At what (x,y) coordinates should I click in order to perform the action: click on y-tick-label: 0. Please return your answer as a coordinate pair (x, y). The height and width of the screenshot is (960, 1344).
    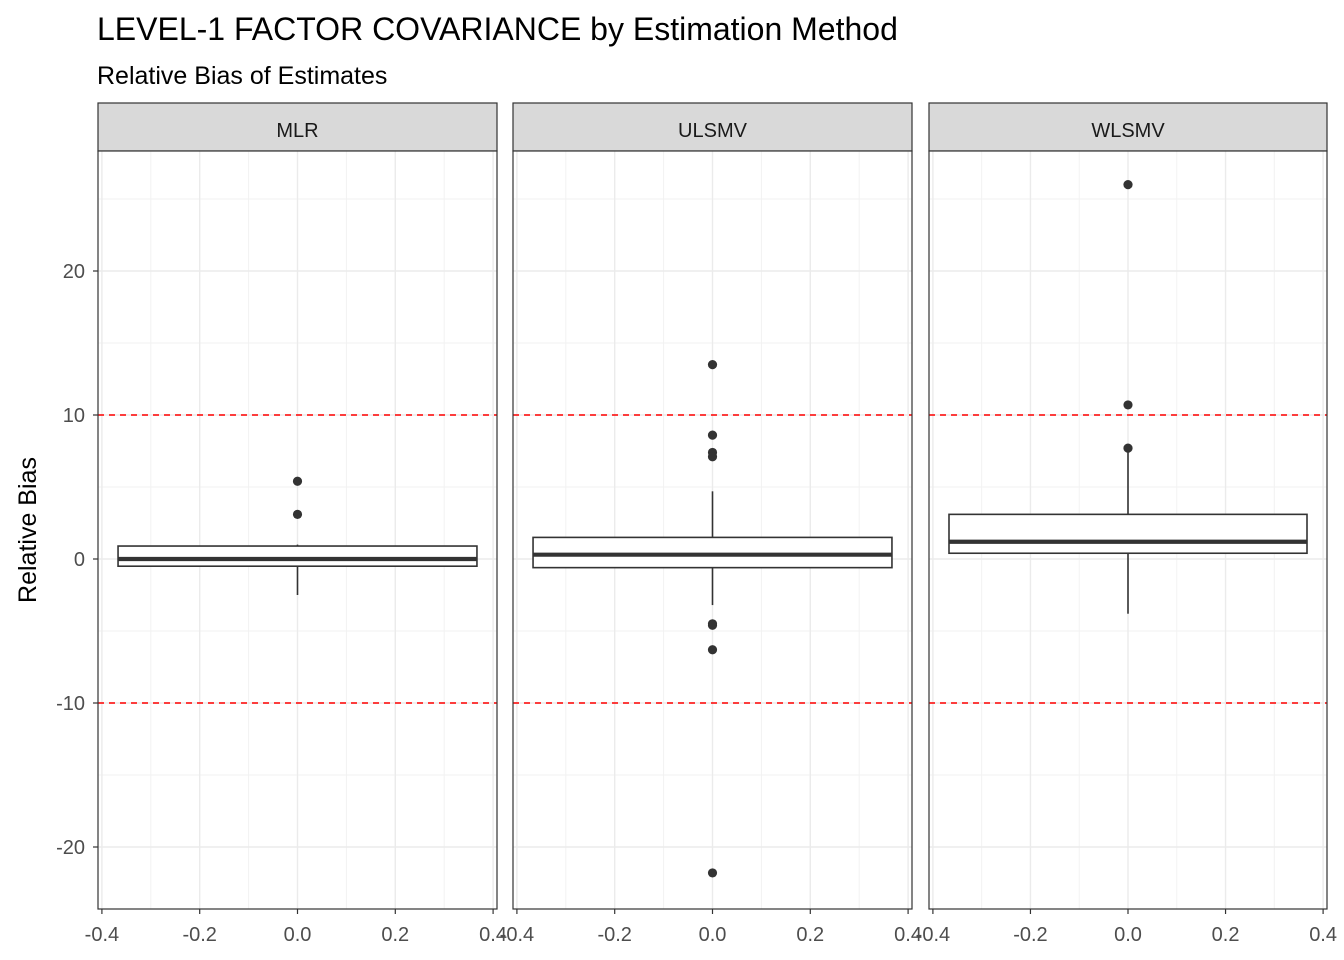
    Looking at the image, I should click on (79, 560).